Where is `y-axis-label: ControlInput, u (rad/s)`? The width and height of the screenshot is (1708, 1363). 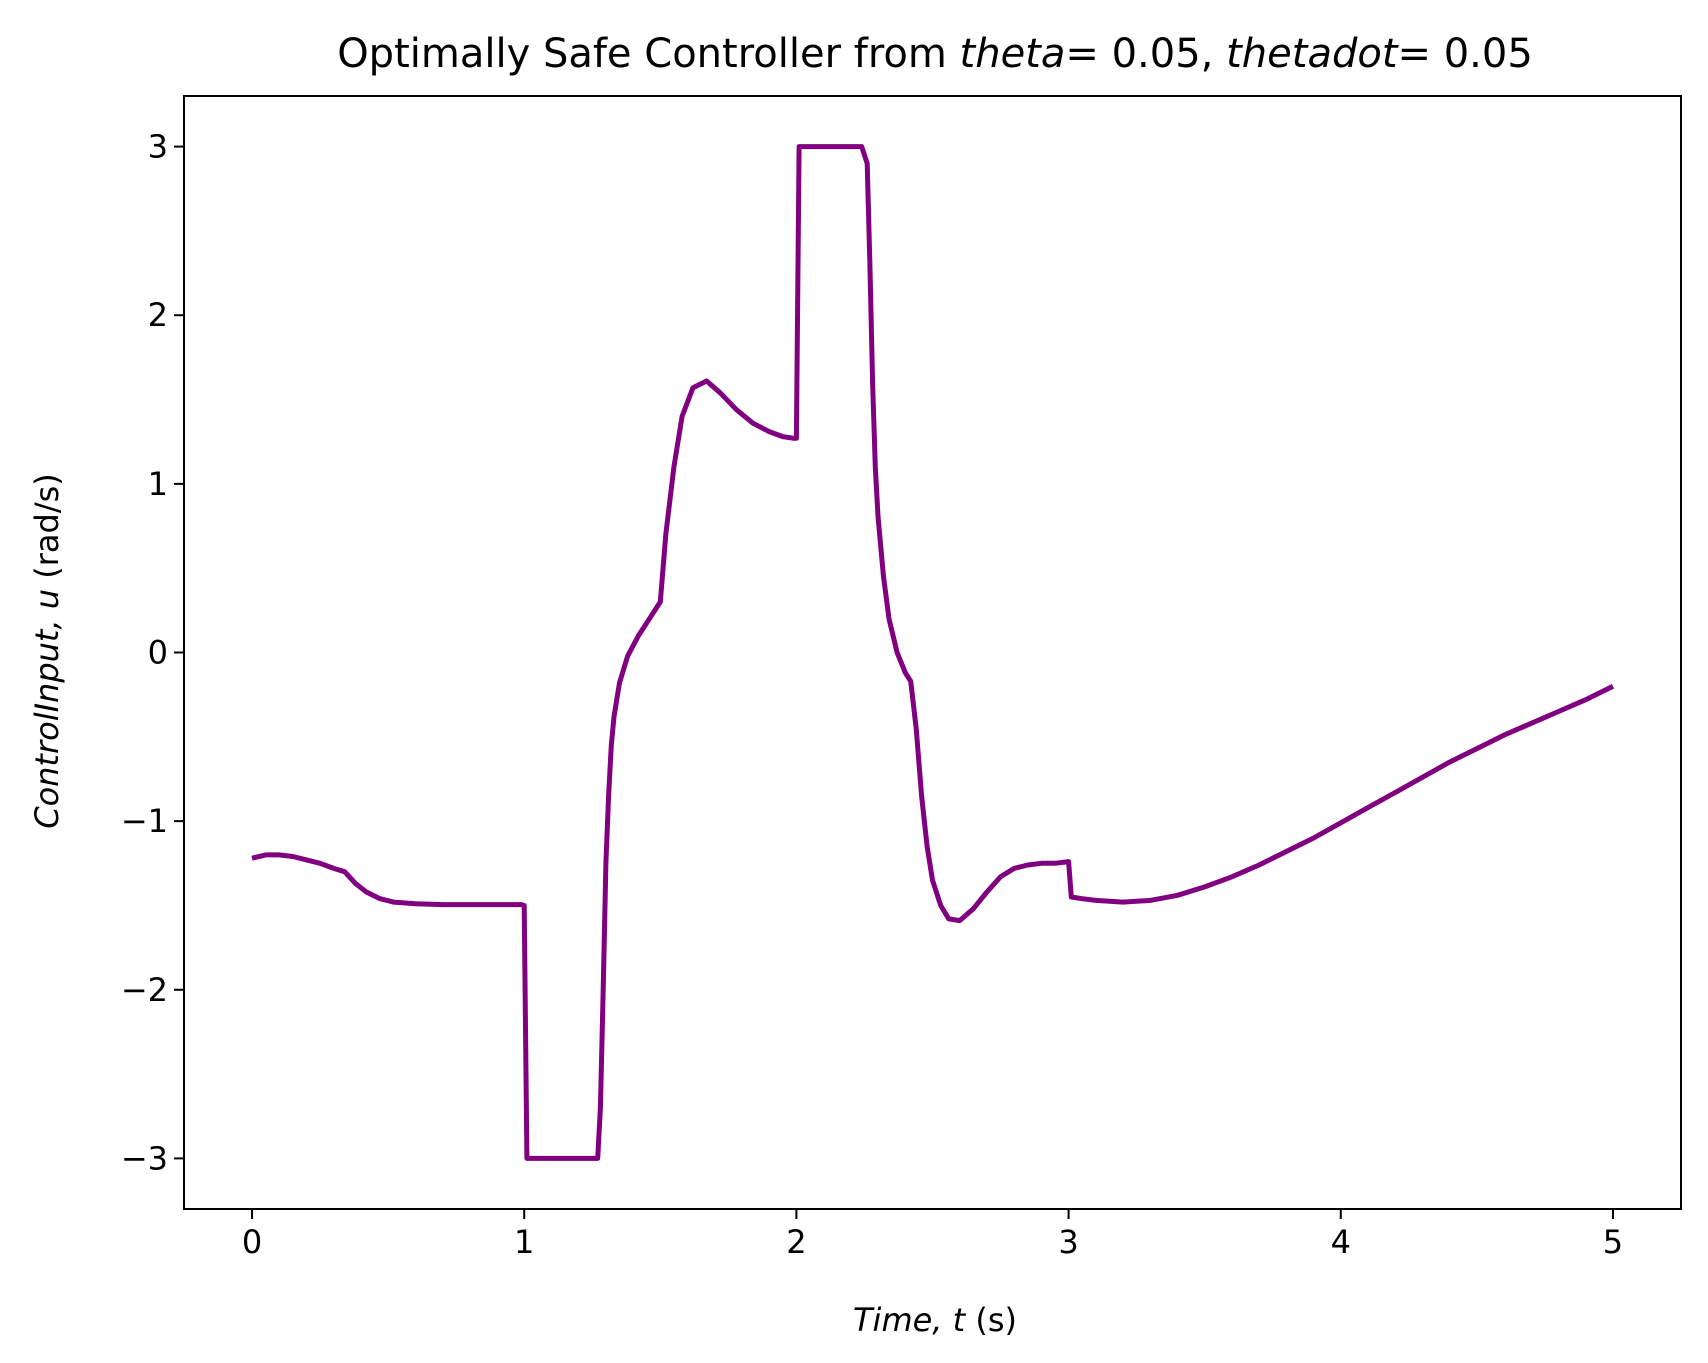
y-axis-label: ControlInput, u (rad/s) is located at coordinates (47, 651).